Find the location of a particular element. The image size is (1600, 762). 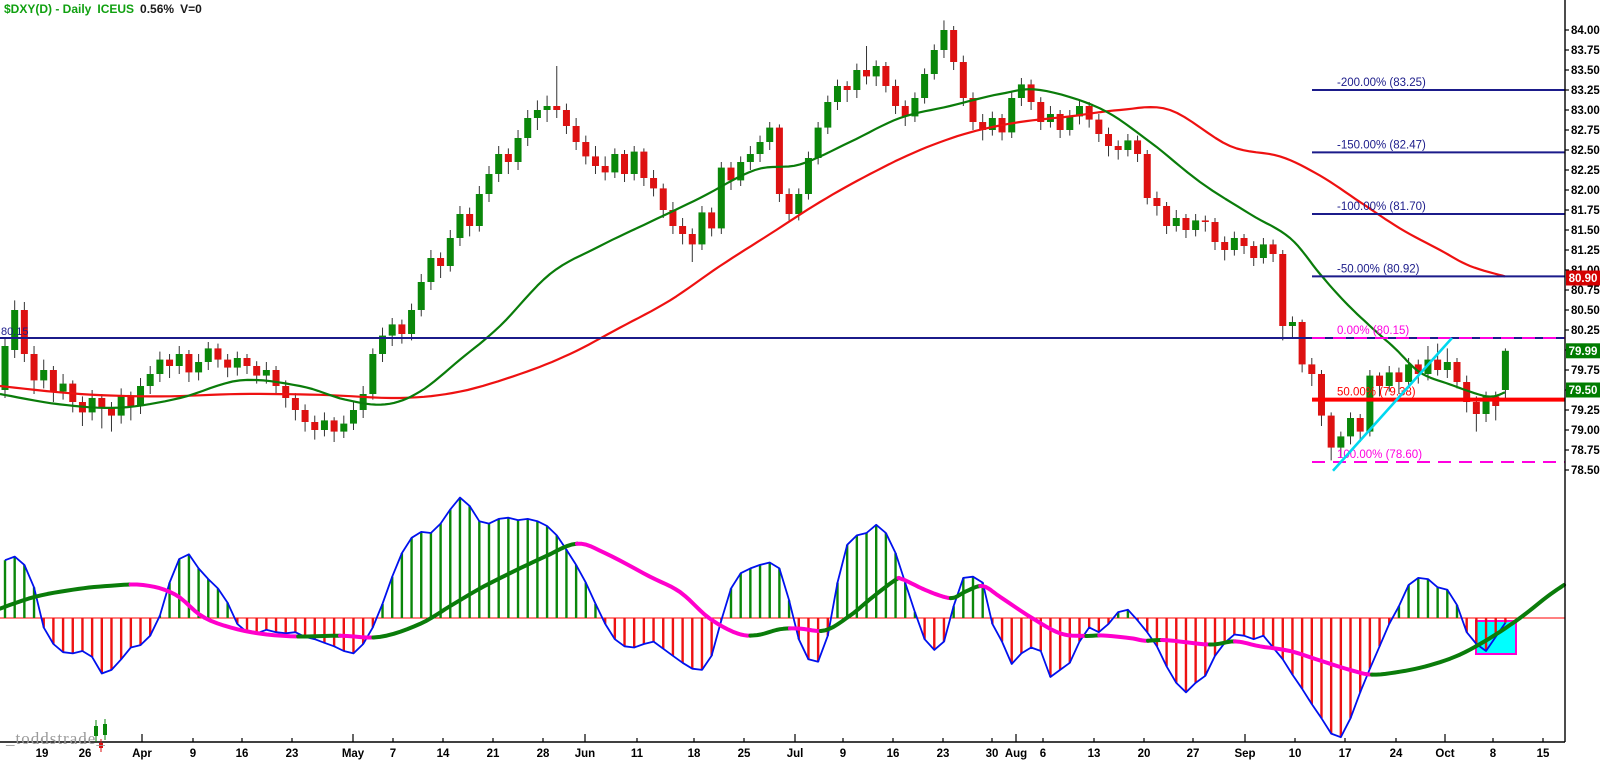

date-axis-label: 17 is located at coordinates (1345, 754).